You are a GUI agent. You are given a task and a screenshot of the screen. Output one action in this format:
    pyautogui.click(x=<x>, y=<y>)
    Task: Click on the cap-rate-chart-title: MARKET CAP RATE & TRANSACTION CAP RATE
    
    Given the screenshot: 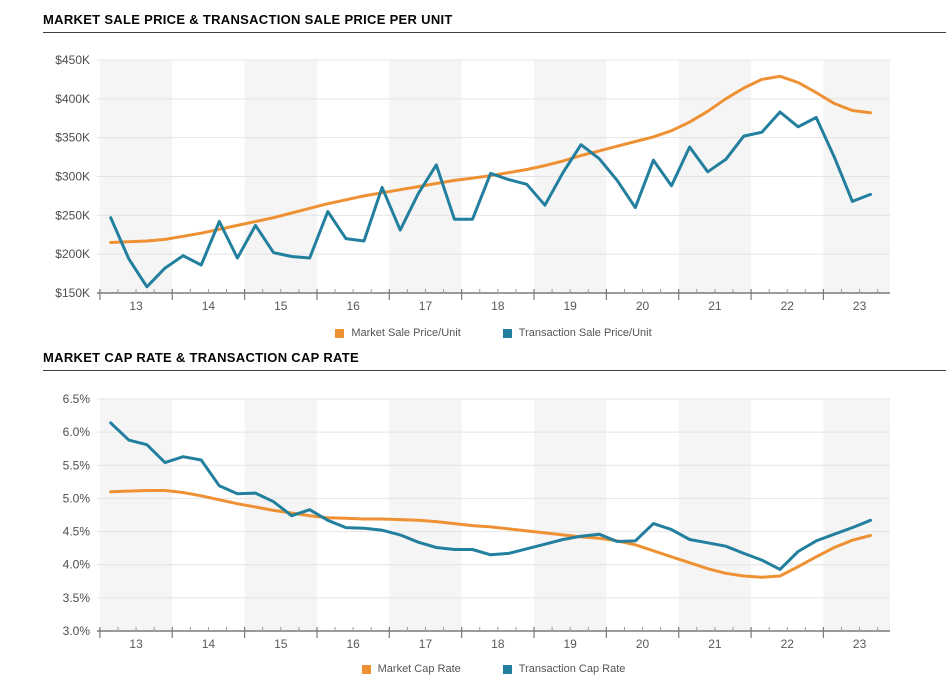 What is the action you would take?
    pyautogui.click(x=201, y=357)
    